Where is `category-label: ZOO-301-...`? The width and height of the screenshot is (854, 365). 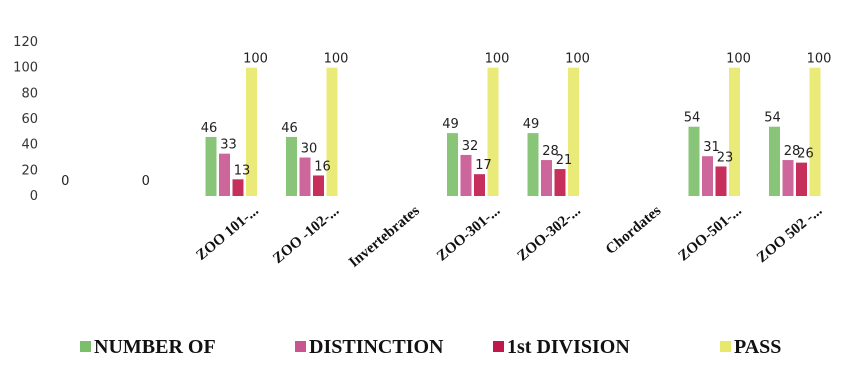
category-label: ZOO-301-... is located at coordinates (469, 234).